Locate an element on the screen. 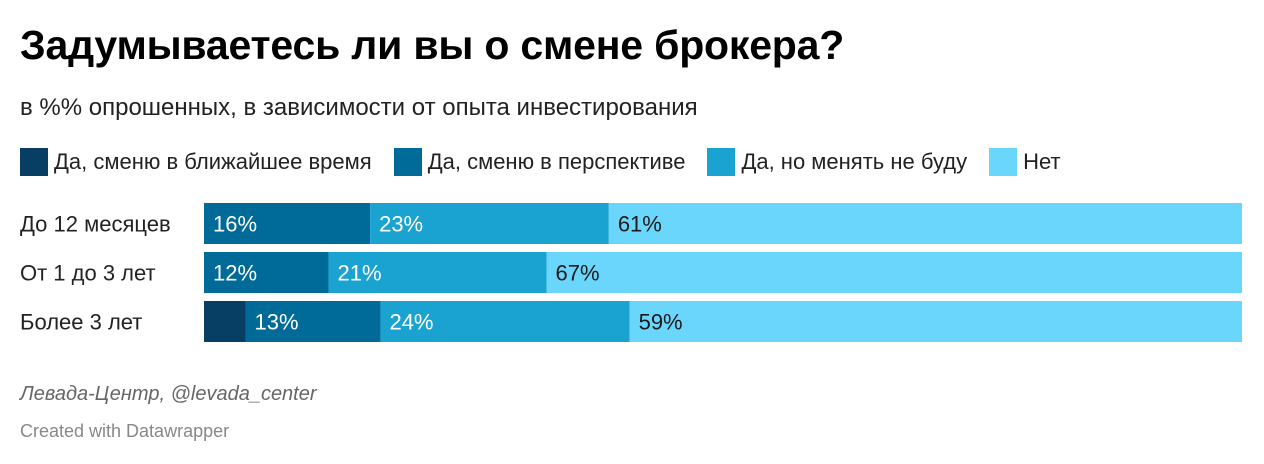  legend-item-near-term: Да, сменю в ближайшее время is located at coordinates (196, 162).